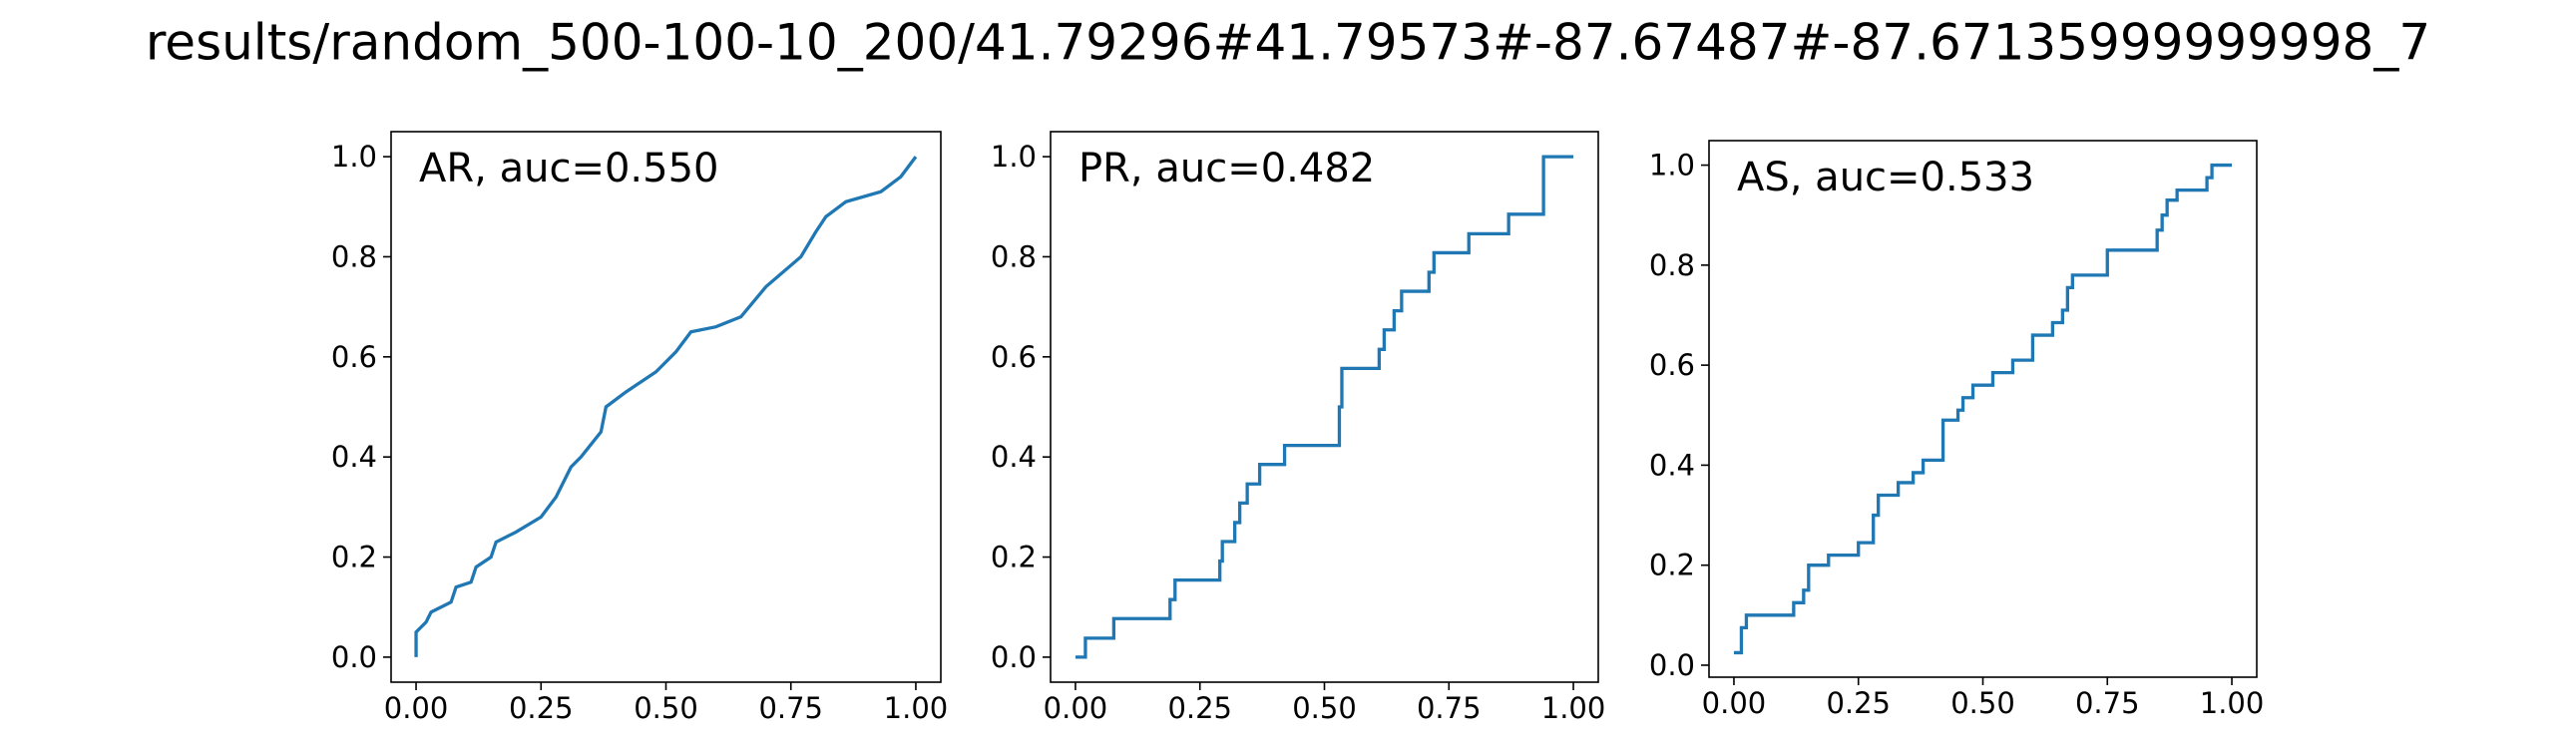  What do you see at coordinates (568, 168) in the screenshot?
I see `panel-annotation: AR, auc=0.550` at bounding box center [568, 168].